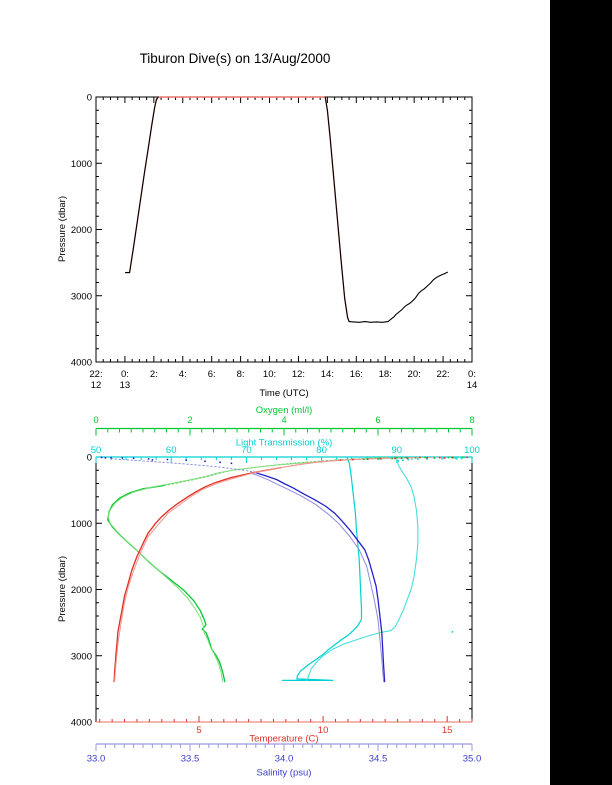  Describe the element at coordinates (322, 569) in the screenshot. I see `series-light-downcast` at that location.